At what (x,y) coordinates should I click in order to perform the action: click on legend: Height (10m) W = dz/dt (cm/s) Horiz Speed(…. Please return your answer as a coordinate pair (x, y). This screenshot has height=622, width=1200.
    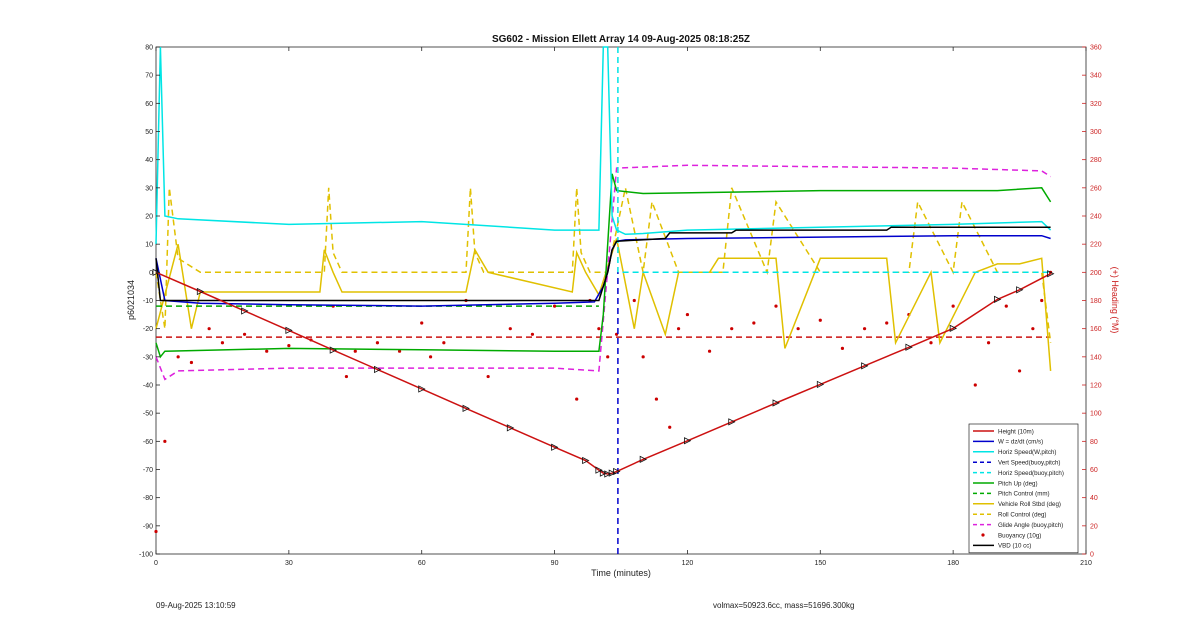
    Looking at the image, I should click on (1023, 488).